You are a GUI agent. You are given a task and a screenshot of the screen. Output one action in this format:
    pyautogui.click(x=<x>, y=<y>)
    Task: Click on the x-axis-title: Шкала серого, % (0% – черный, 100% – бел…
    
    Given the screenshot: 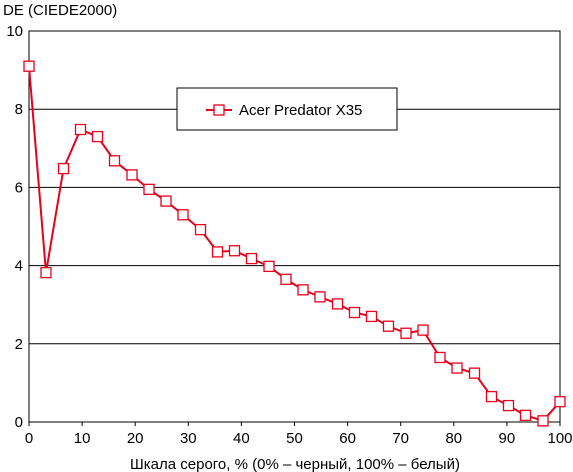 What is the action you would take?
    pyautogui.click(x=295, y=464)
    